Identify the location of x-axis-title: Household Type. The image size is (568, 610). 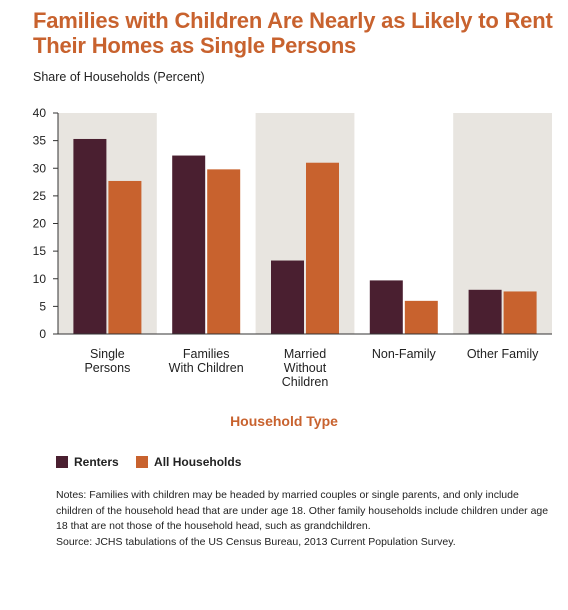
(284, 421).